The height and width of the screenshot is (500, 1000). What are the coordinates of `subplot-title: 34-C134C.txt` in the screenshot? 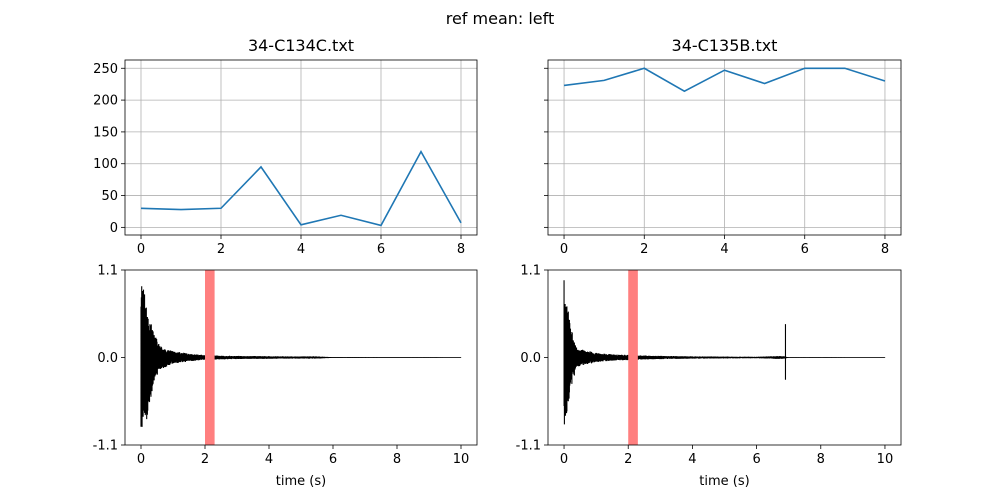 It's located at (301, 45).